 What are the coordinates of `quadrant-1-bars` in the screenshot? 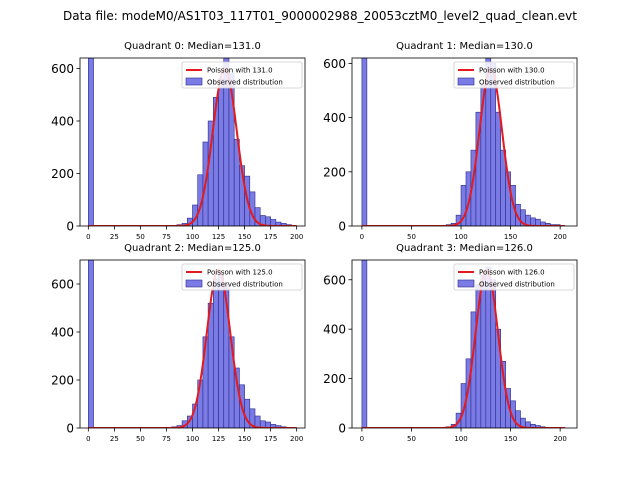 It's located at (461, 142).